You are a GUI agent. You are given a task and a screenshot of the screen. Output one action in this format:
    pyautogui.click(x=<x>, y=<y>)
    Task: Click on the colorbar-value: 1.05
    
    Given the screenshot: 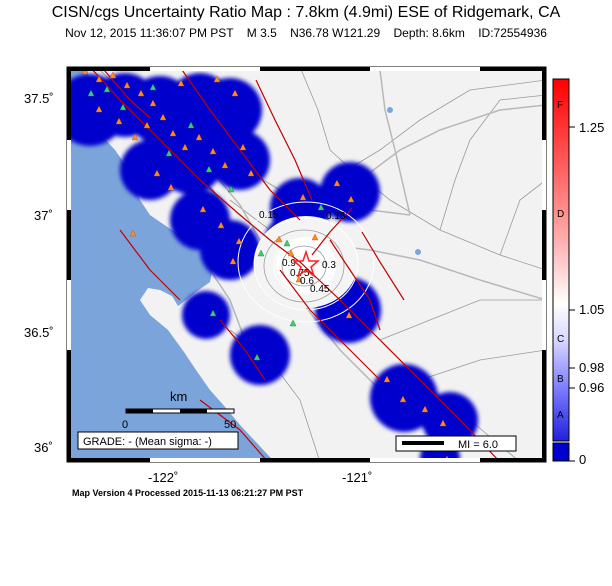 What is the action you would take?
    pyautogui.click(x=592, y=309)
    